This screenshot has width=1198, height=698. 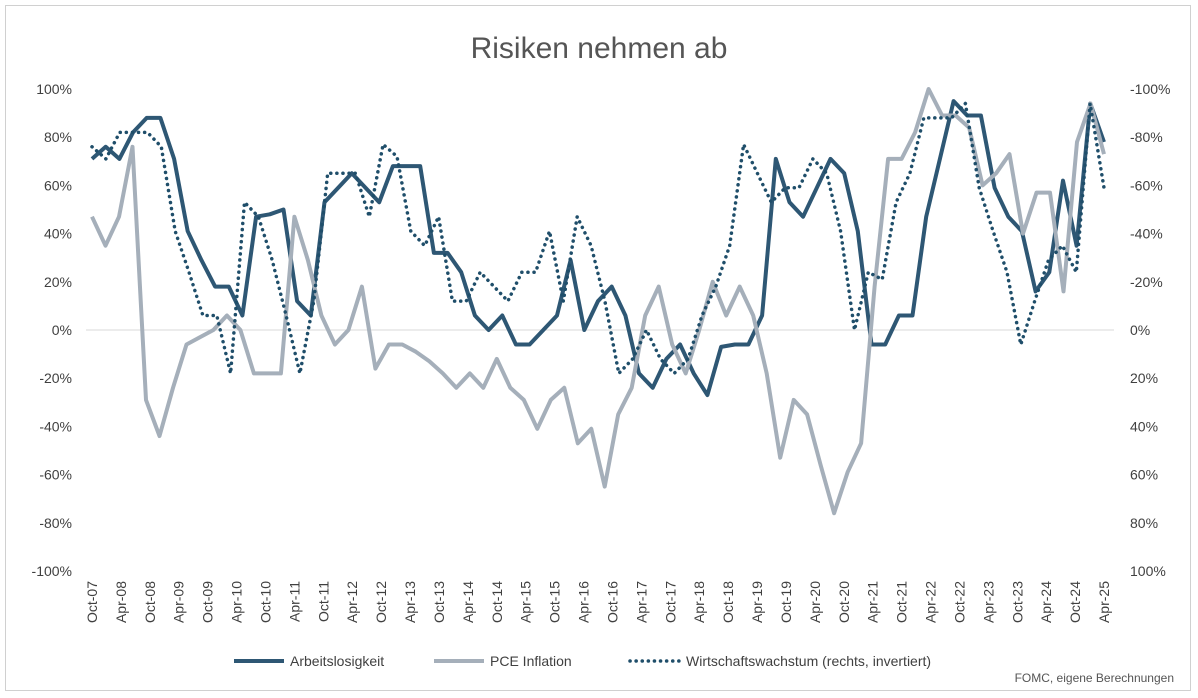 What do you see at coordinates (844, 602) in the screenshot?
I see `x-axis-tick-label: Oct-20` at bounding box center [844, 602].